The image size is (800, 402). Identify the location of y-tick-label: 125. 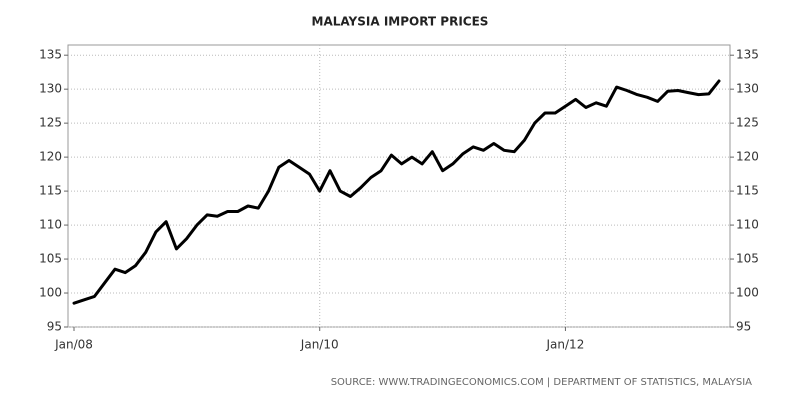
(50, 123).